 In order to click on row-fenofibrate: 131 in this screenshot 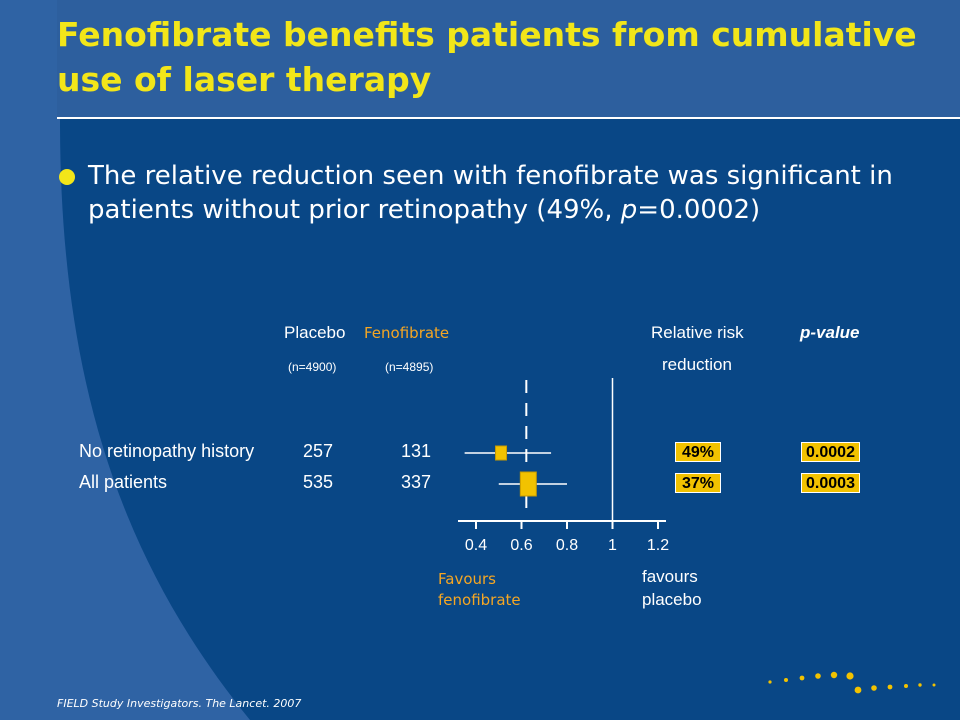, I will do `click(416, 451)`.